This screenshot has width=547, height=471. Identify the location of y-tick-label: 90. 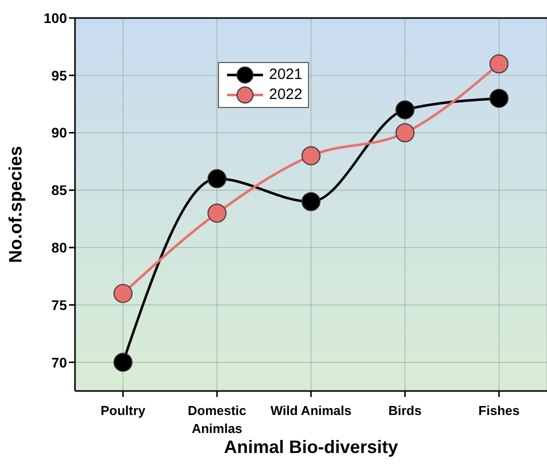
(59, 132).